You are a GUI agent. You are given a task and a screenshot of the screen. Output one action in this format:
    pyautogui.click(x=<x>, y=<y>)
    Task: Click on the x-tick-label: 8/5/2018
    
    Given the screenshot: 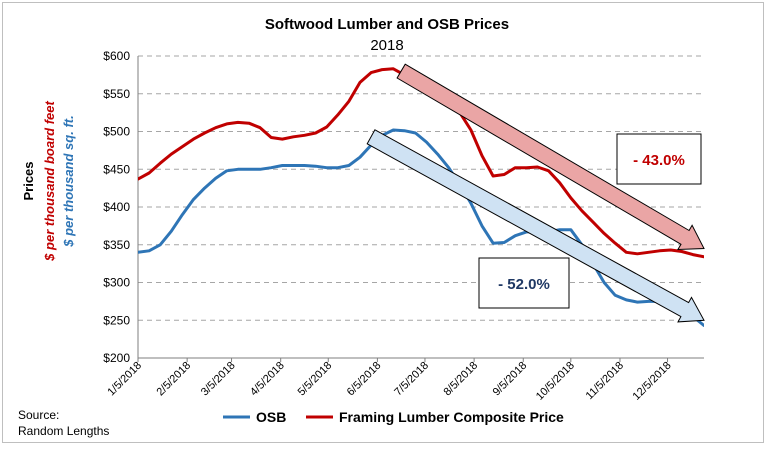 What is the action you would take?
    pyautogui.click(x=460, y=379)
    